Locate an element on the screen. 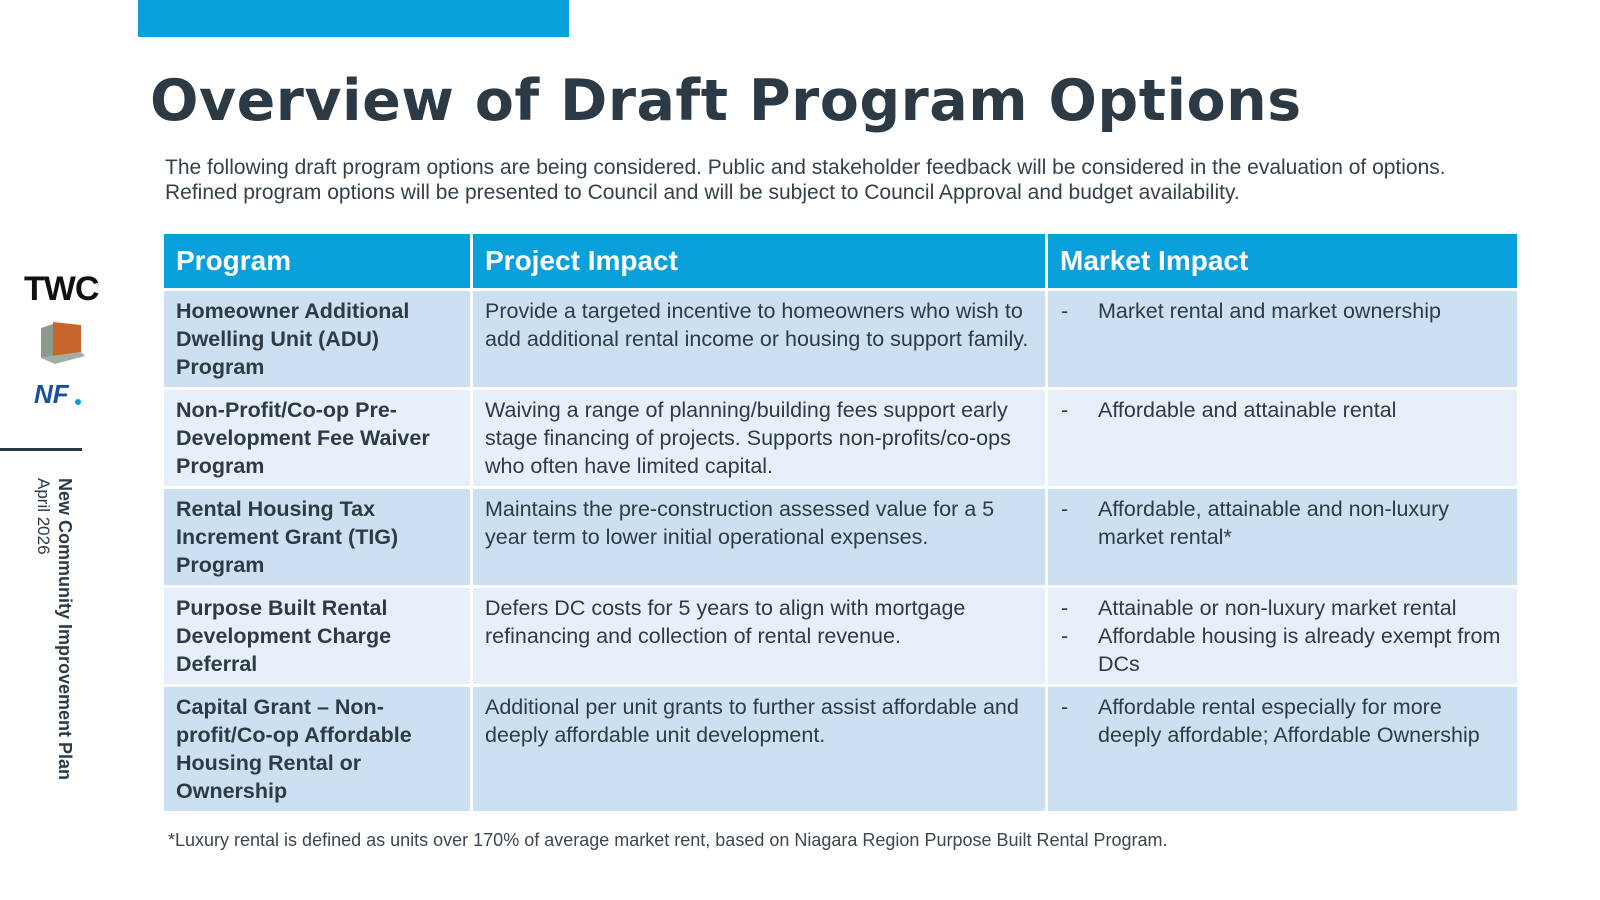 The height and width of the screenshot is (900, 1600). plan-name: New Community Improvement Plan is located at coordinates (65, 629).